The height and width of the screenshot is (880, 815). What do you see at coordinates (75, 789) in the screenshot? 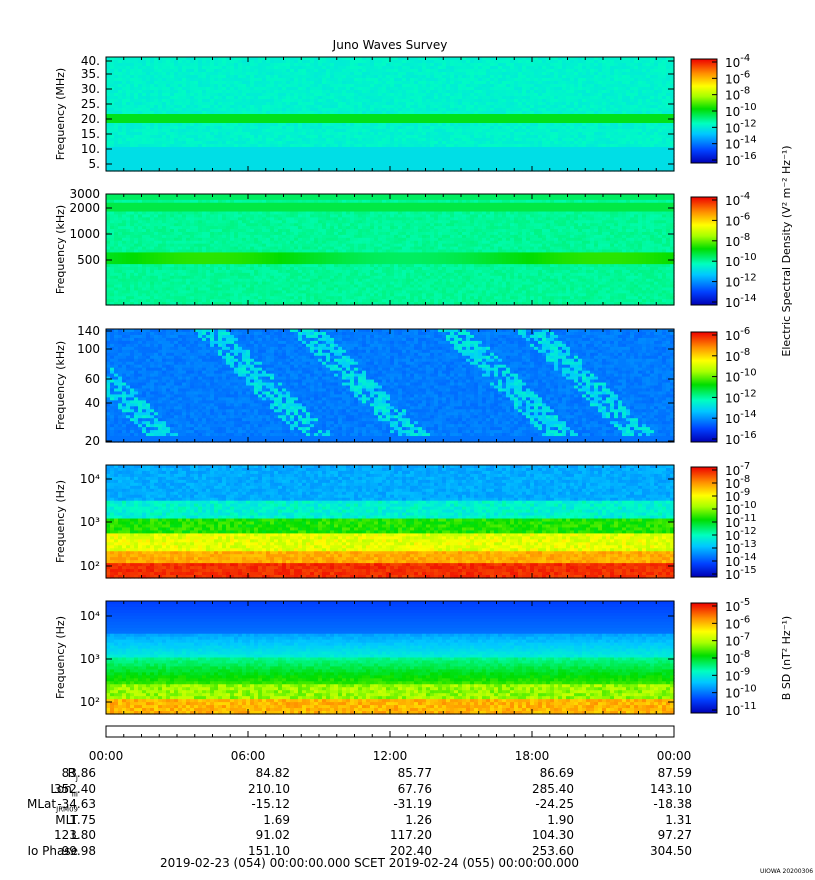
I see `ephemeris-value: 352.40` at bounding box center [75, 789].